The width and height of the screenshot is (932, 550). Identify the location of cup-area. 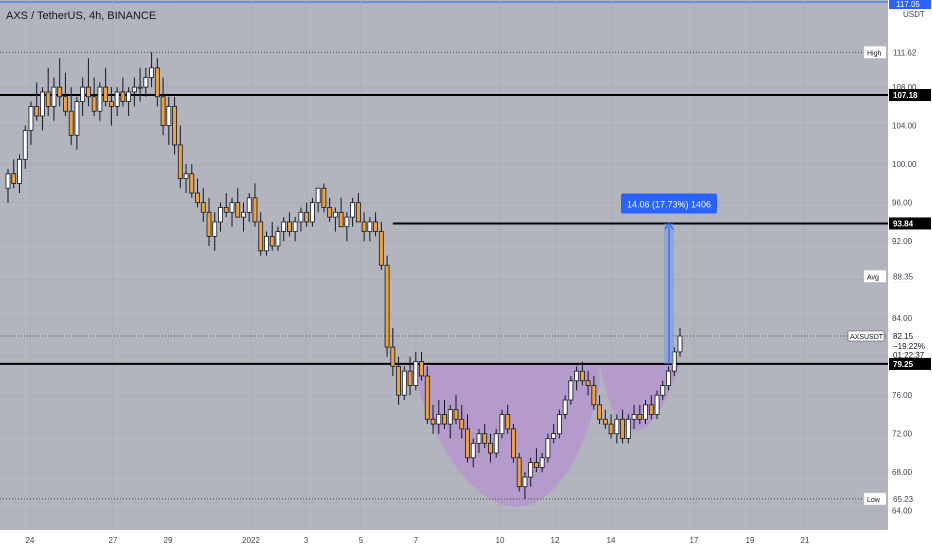
(505, 435).